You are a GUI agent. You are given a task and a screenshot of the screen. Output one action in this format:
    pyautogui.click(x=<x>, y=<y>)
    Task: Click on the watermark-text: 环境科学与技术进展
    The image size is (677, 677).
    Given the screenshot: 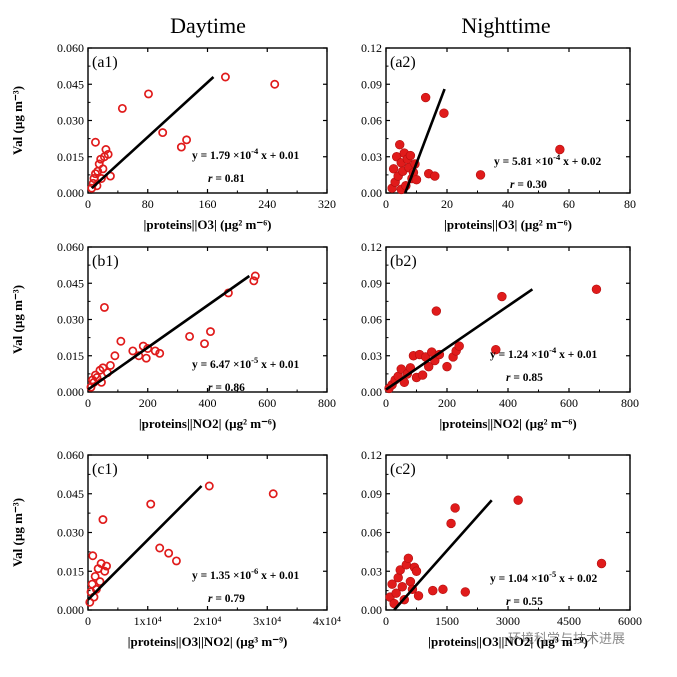 What is the action you would take?
    pyautogui.click(x=566, y=639)
    